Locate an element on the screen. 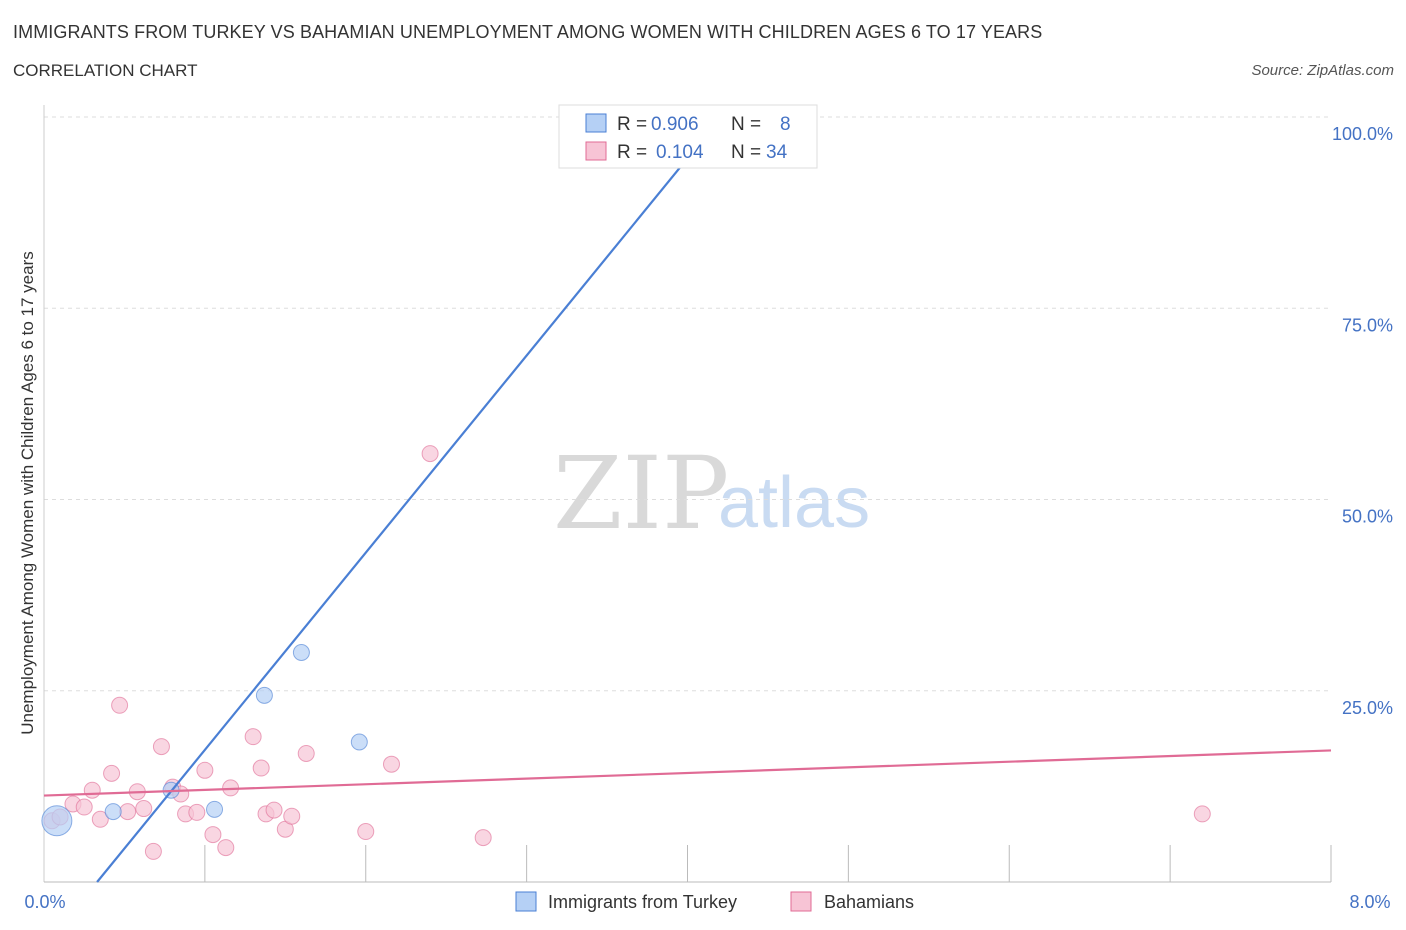  series-legend: Immigrants from Turkey Bahamians is located at coordinates (714, 901).